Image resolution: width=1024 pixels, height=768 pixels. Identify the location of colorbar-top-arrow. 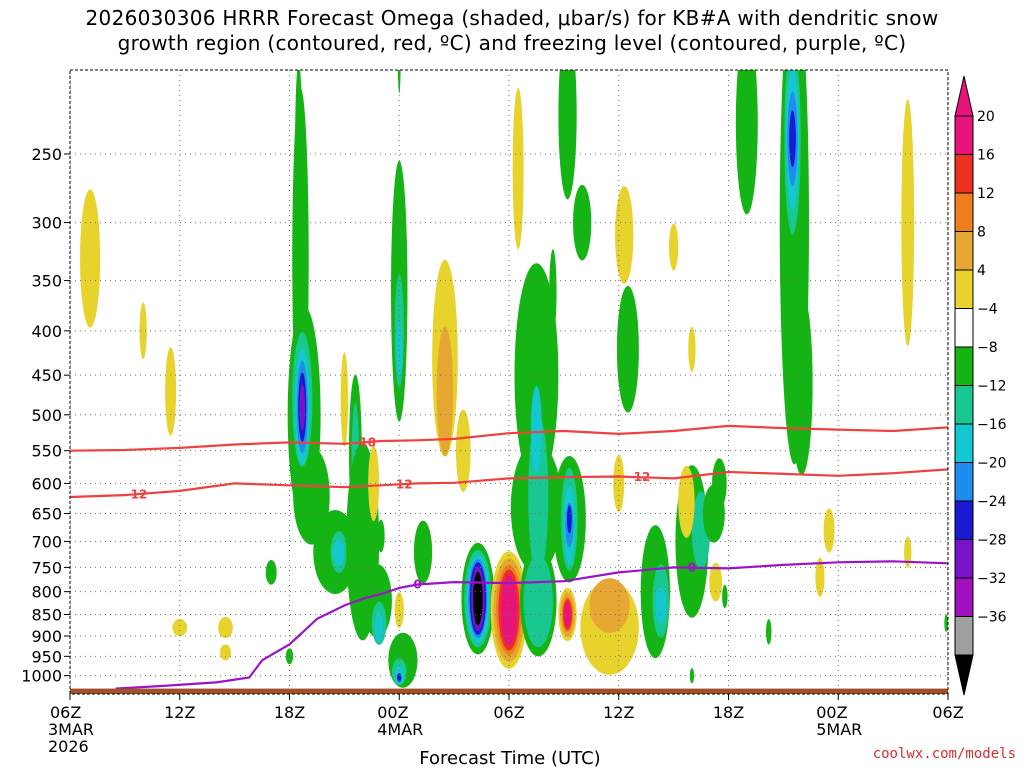
(964, 96).